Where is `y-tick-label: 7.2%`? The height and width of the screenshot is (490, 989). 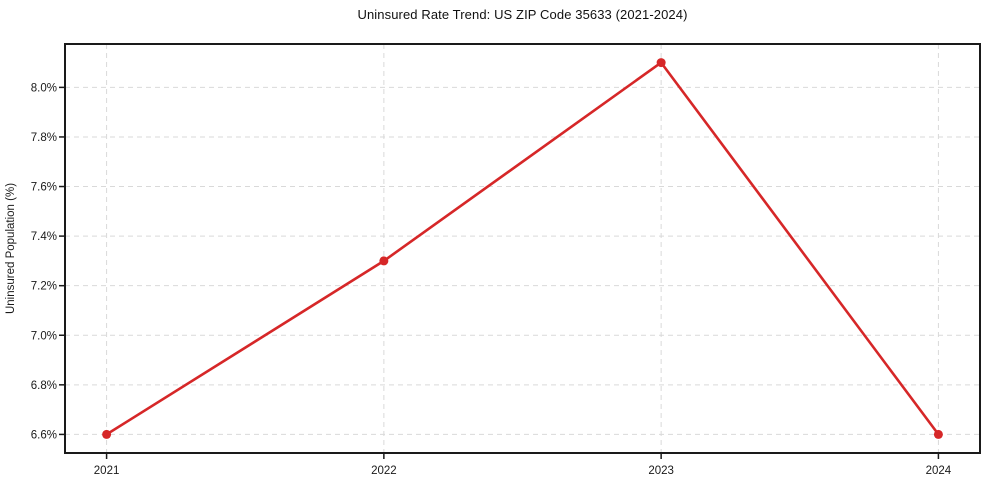
y-tick-label: 7.2% is located at coordinates (44, 287).